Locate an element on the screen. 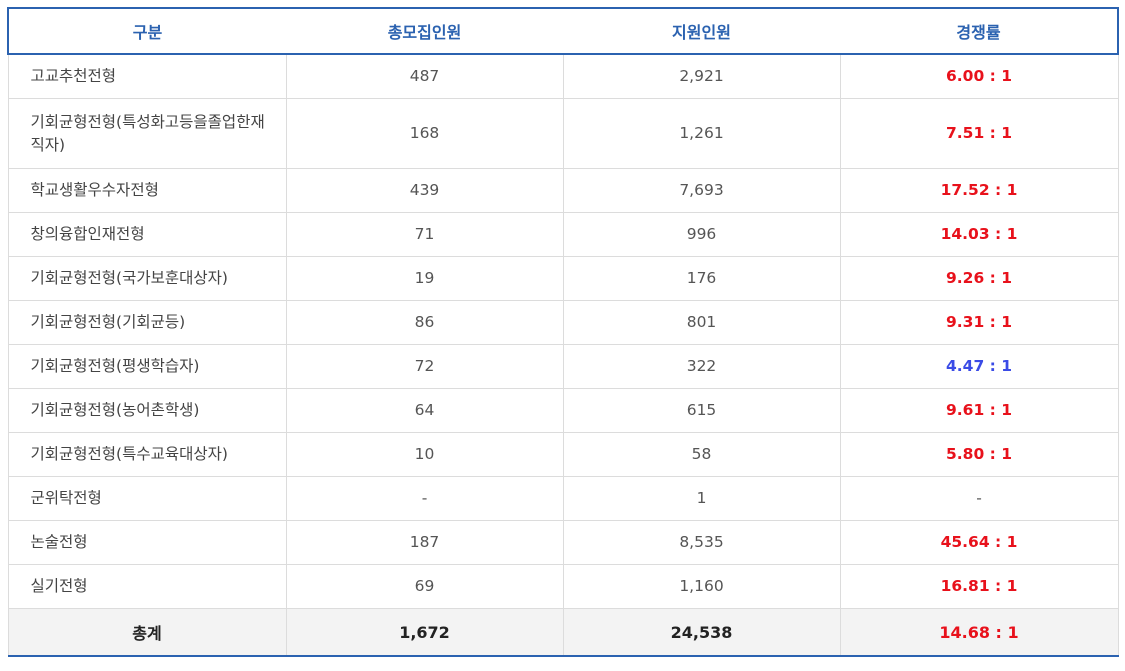  row-ratio: 7.51 : 1 is located at coordinates (979, 133).